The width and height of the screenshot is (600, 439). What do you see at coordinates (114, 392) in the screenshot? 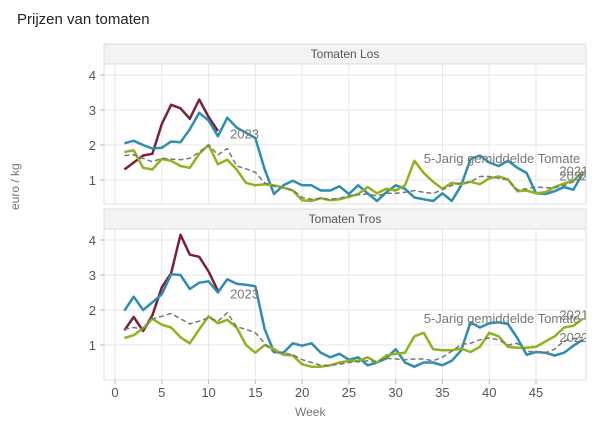
I see `x-tick-label: 0` at bounding box center [114, 392].